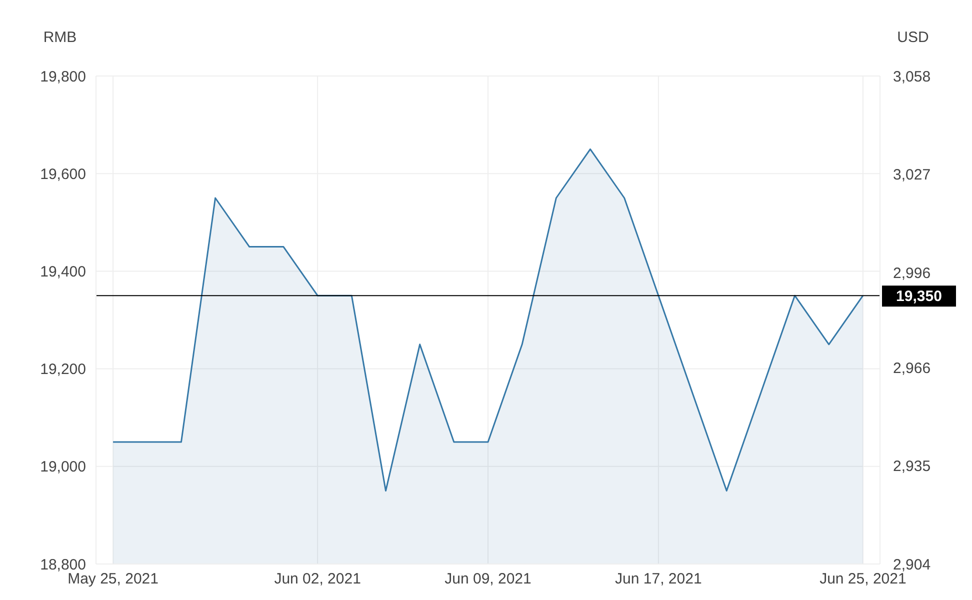 The width and height of the screenshot is (972, 600). What do you see at coordinates (912, 368) in the screenshot?
I see `y2-tick-label: 2,966` at bounding box center [912, 368].